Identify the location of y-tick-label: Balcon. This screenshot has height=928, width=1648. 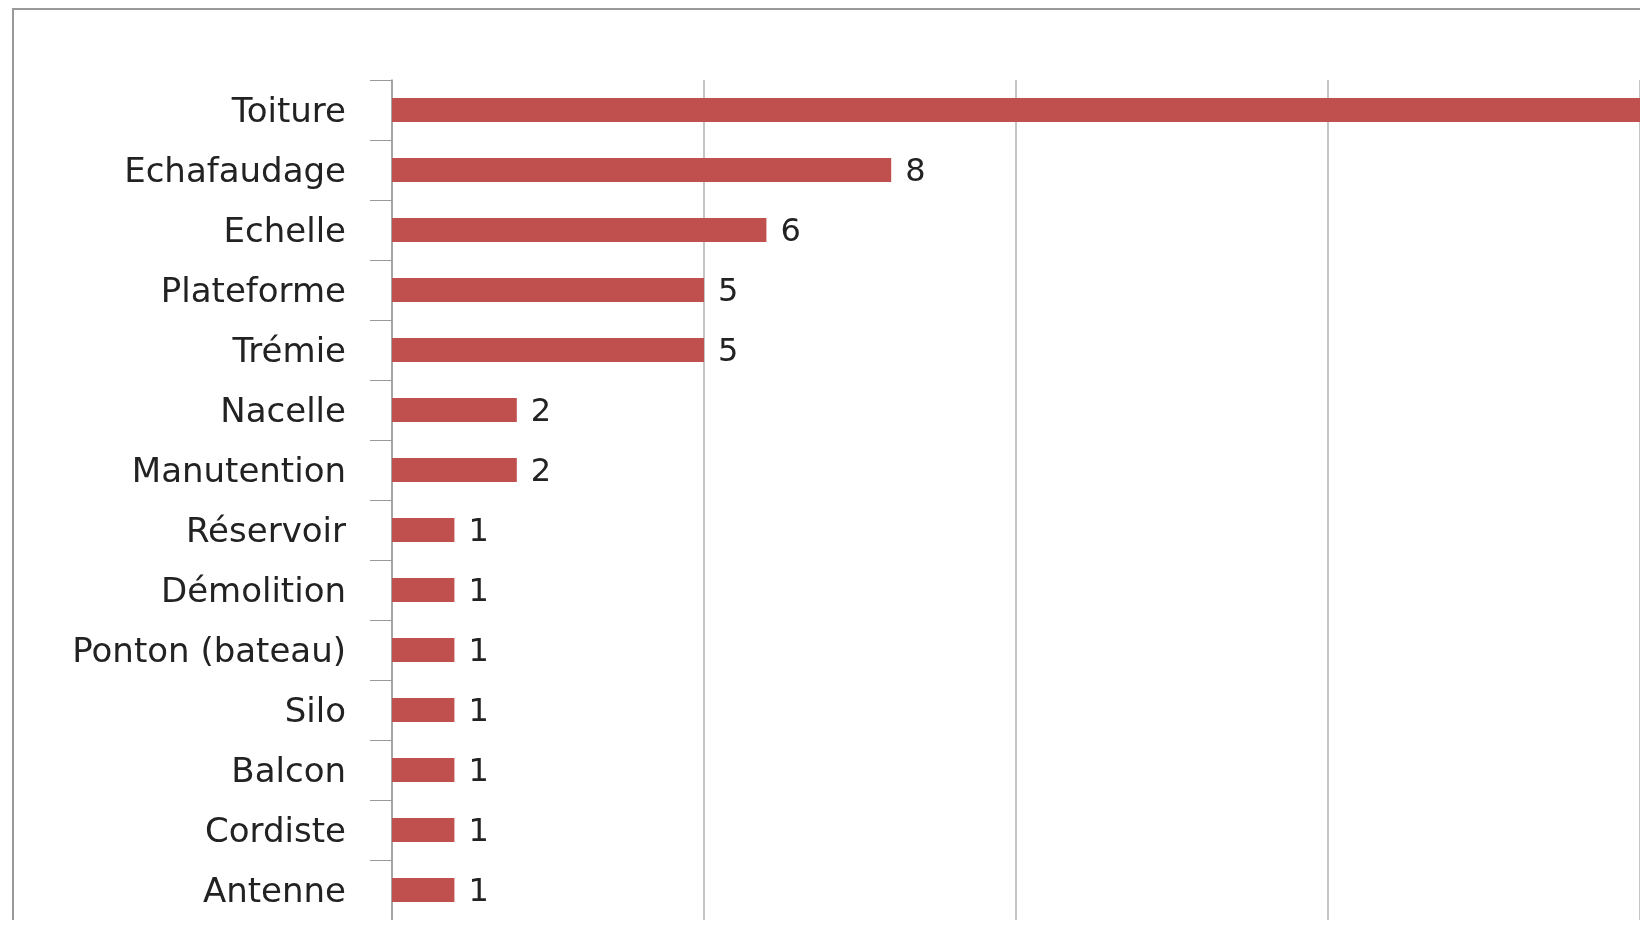
(288, 770).